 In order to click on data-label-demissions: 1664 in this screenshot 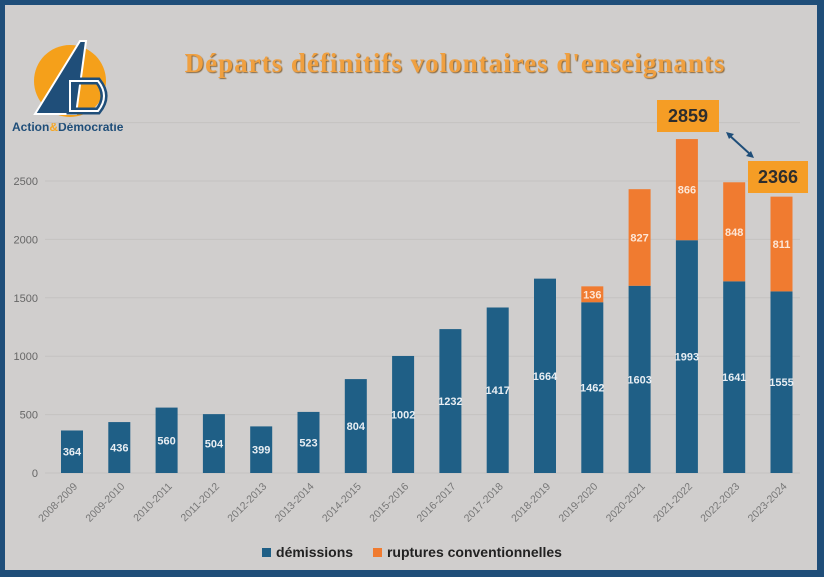, I will do `click(545, 377)`.